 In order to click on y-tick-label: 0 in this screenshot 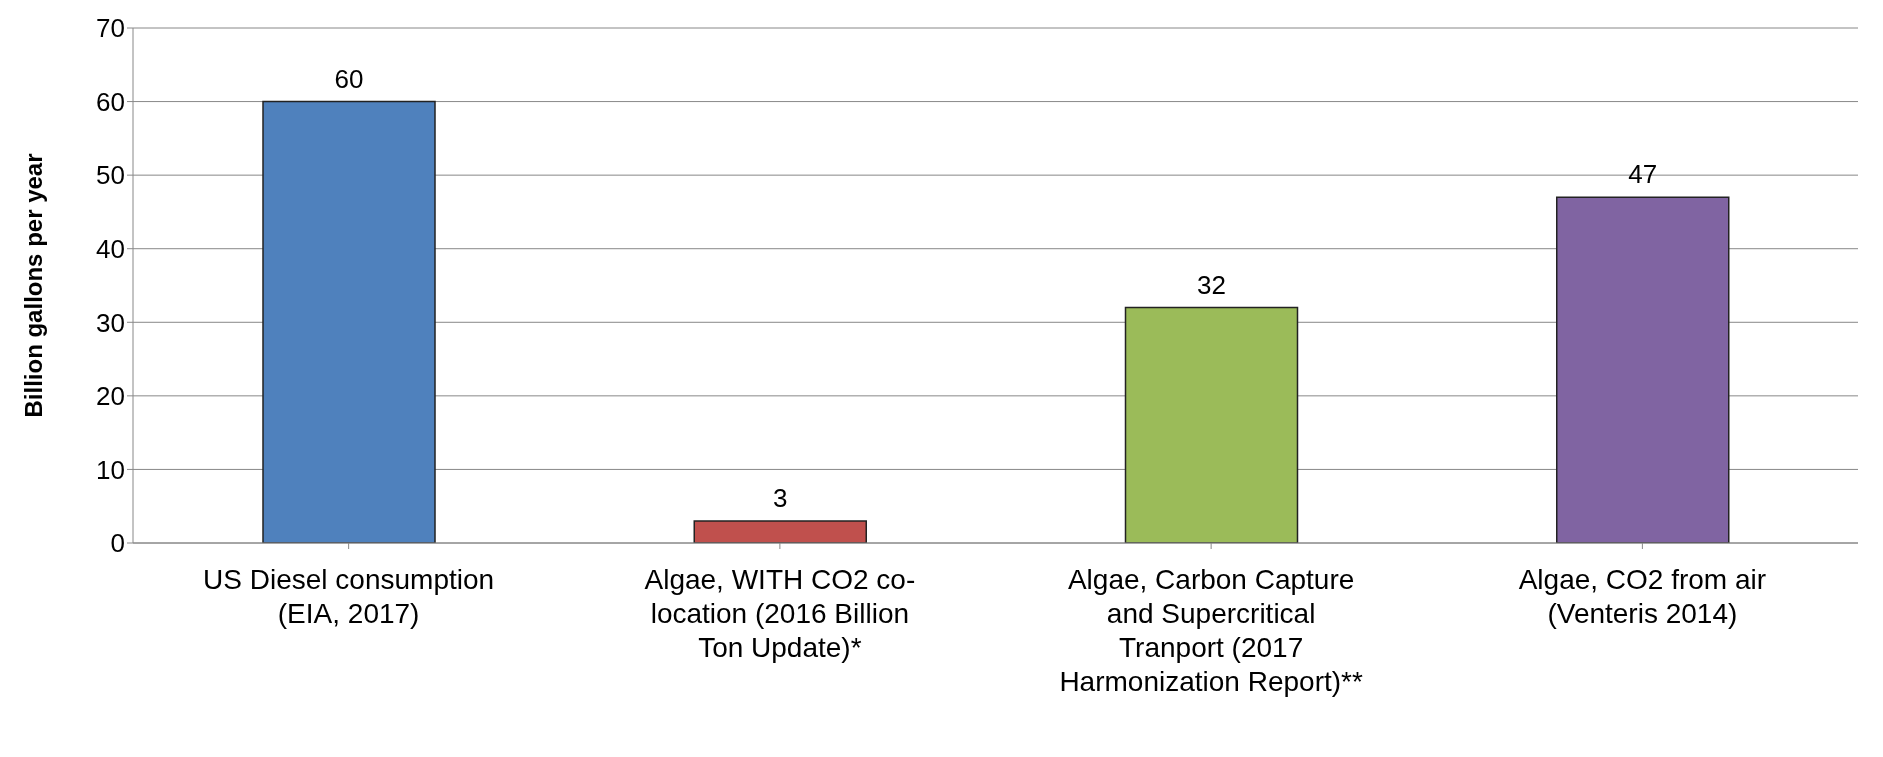, I will do `click(117, 543)`.